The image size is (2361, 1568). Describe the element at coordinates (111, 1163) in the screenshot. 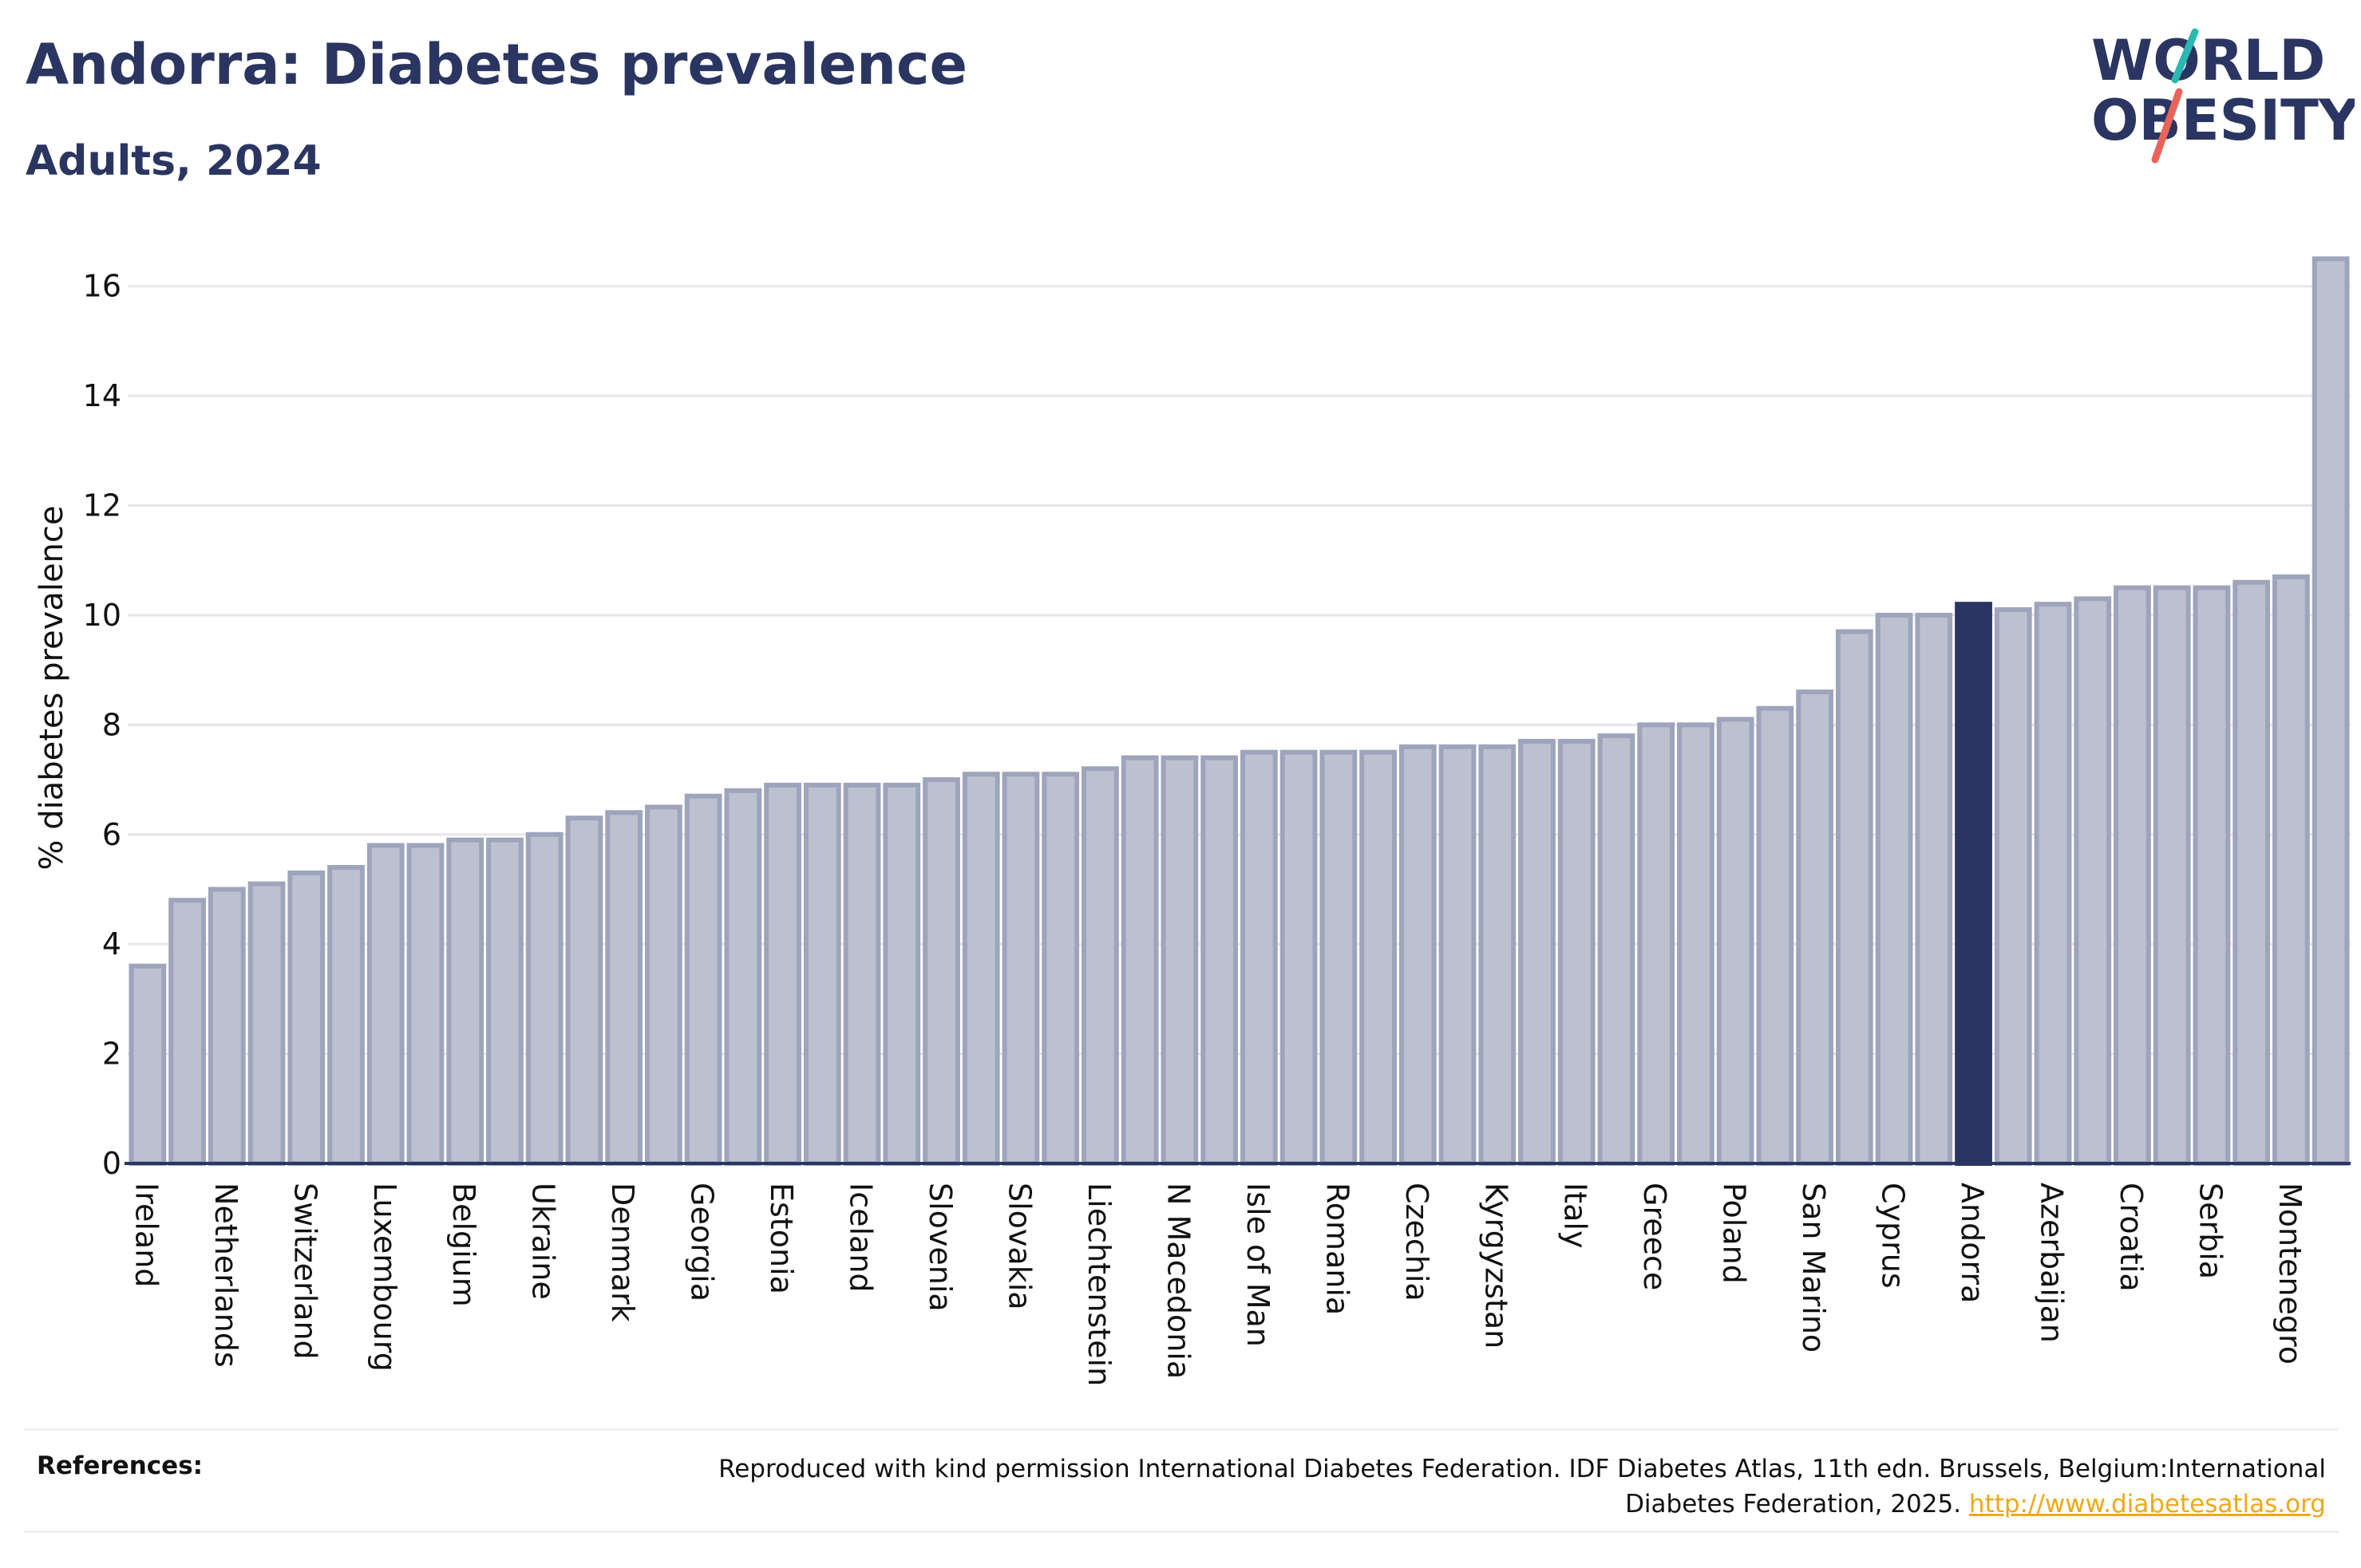

I see `y-tick-label: 0` at that location.